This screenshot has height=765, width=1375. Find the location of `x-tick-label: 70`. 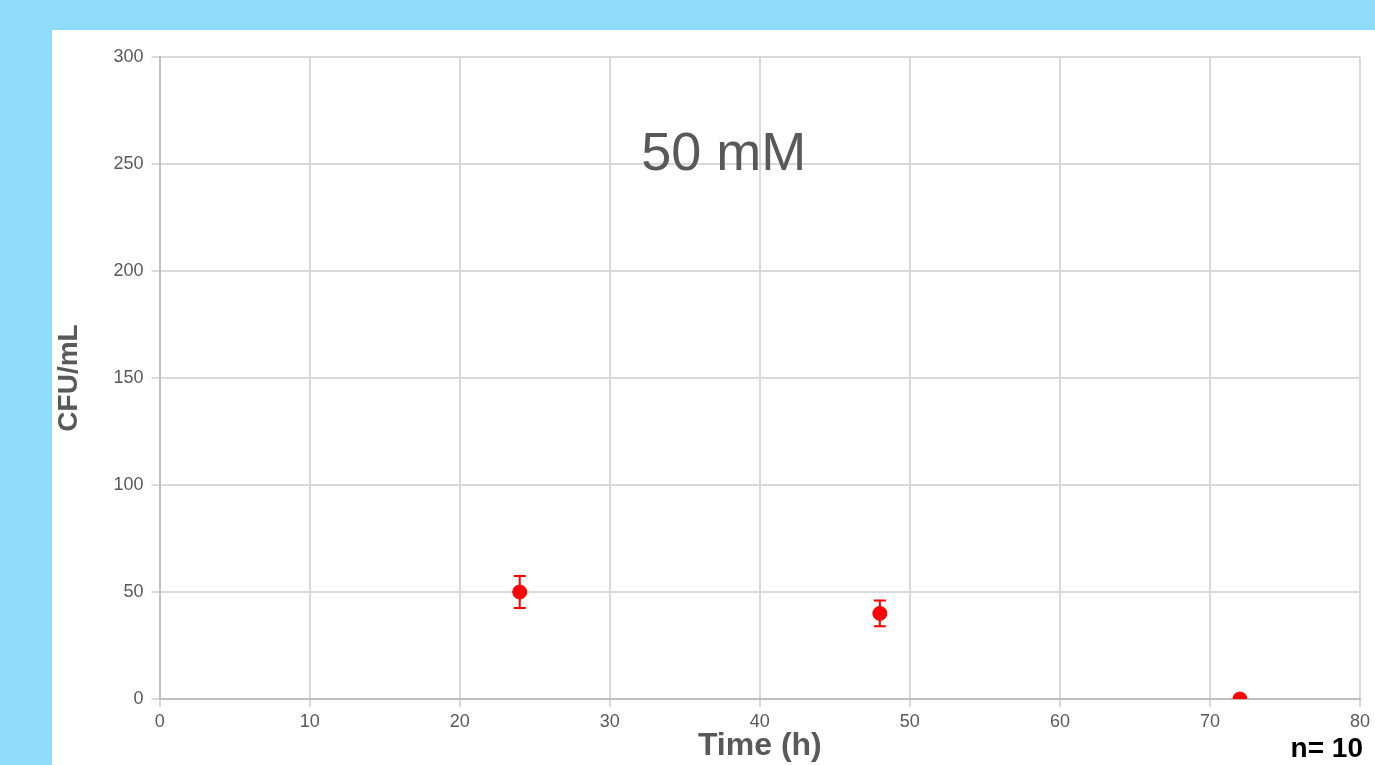

x-tick-label: 70 is located at coordinates (1209, 720).